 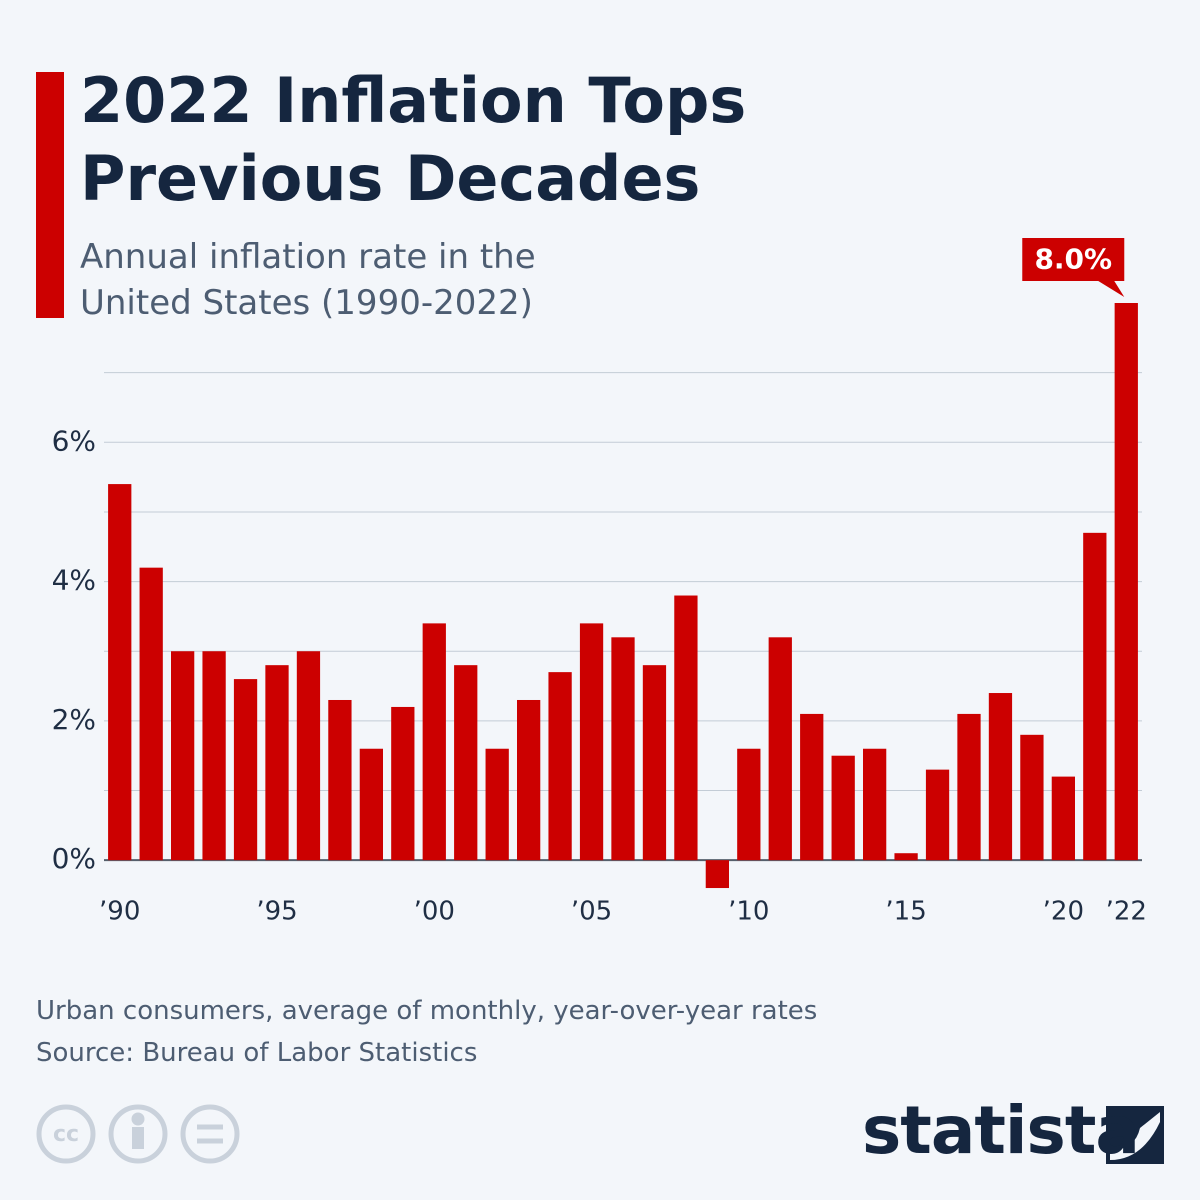 I want to click on x-tick-label: ’90, so click(x=119, y=912).